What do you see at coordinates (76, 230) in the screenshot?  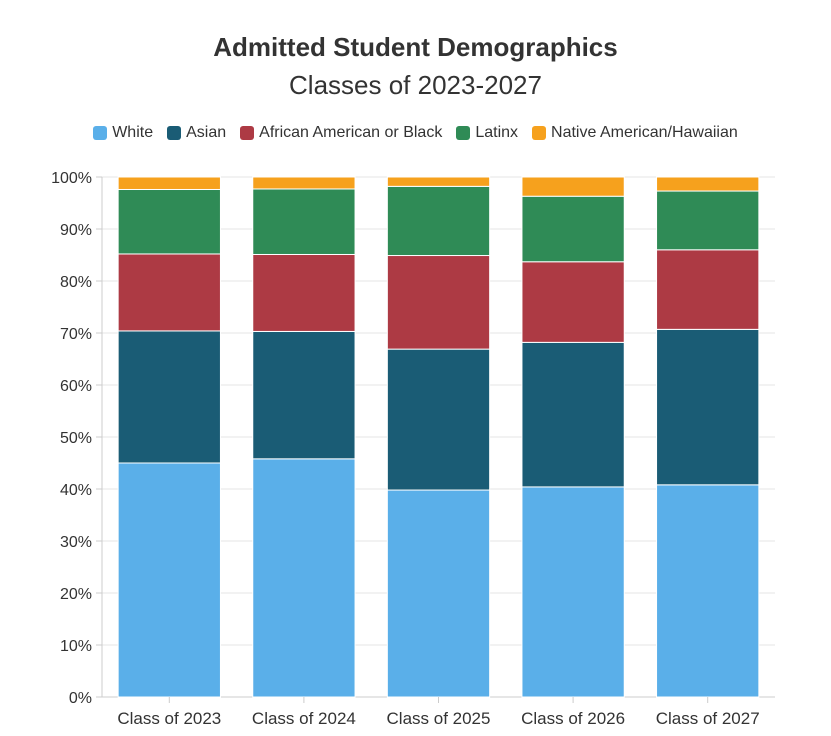 I see `y-tick-label: 90%` at bounding box center [76, 230].